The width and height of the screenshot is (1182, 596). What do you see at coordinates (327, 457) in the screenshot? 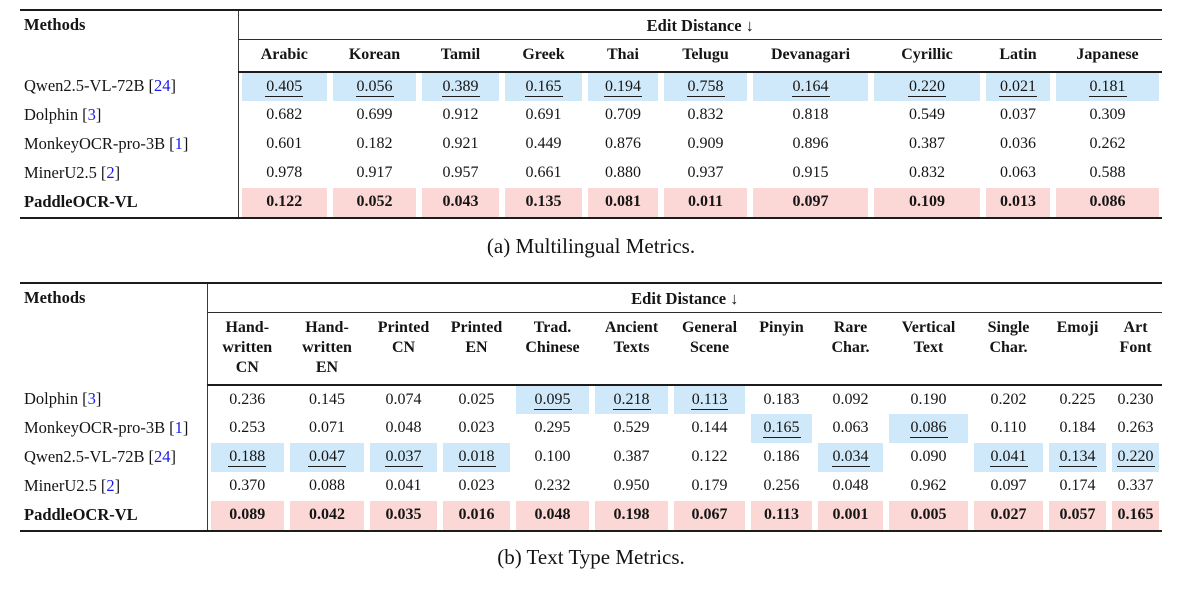
I see `value-cell: 0.047` at bounding box center [327, 457].